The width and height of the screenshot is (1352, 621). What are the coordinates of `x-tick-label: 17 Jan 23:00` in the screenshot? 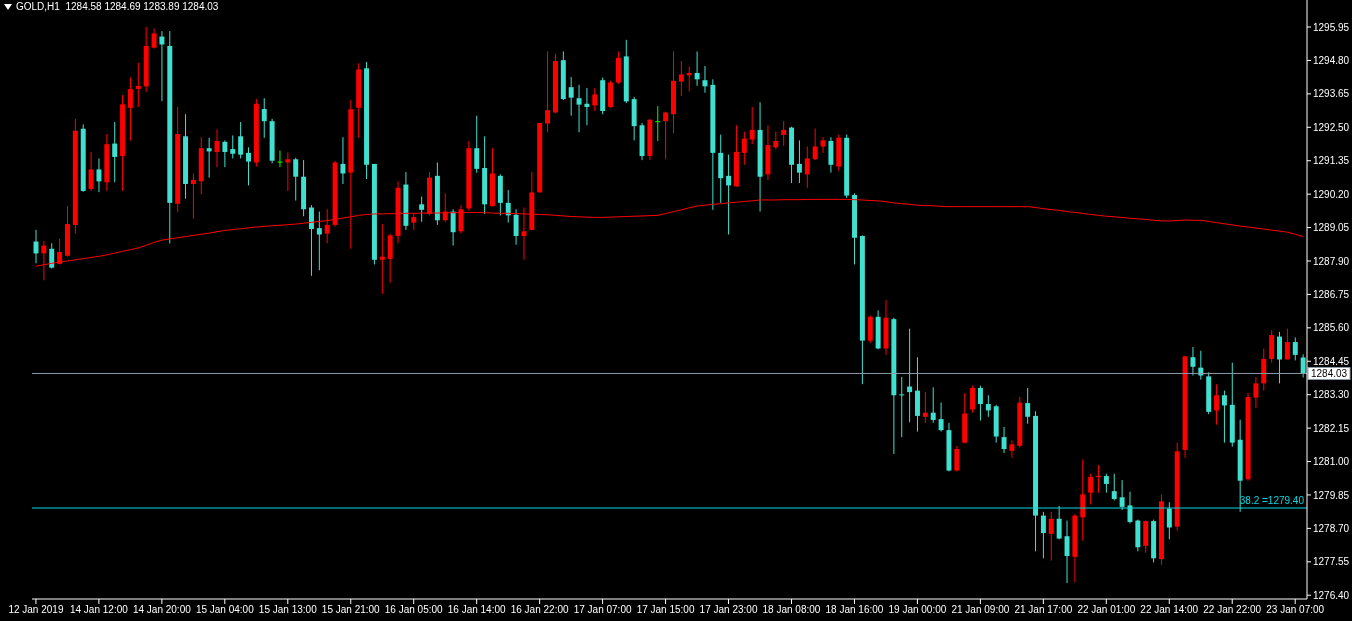 It's located at (728, 609).